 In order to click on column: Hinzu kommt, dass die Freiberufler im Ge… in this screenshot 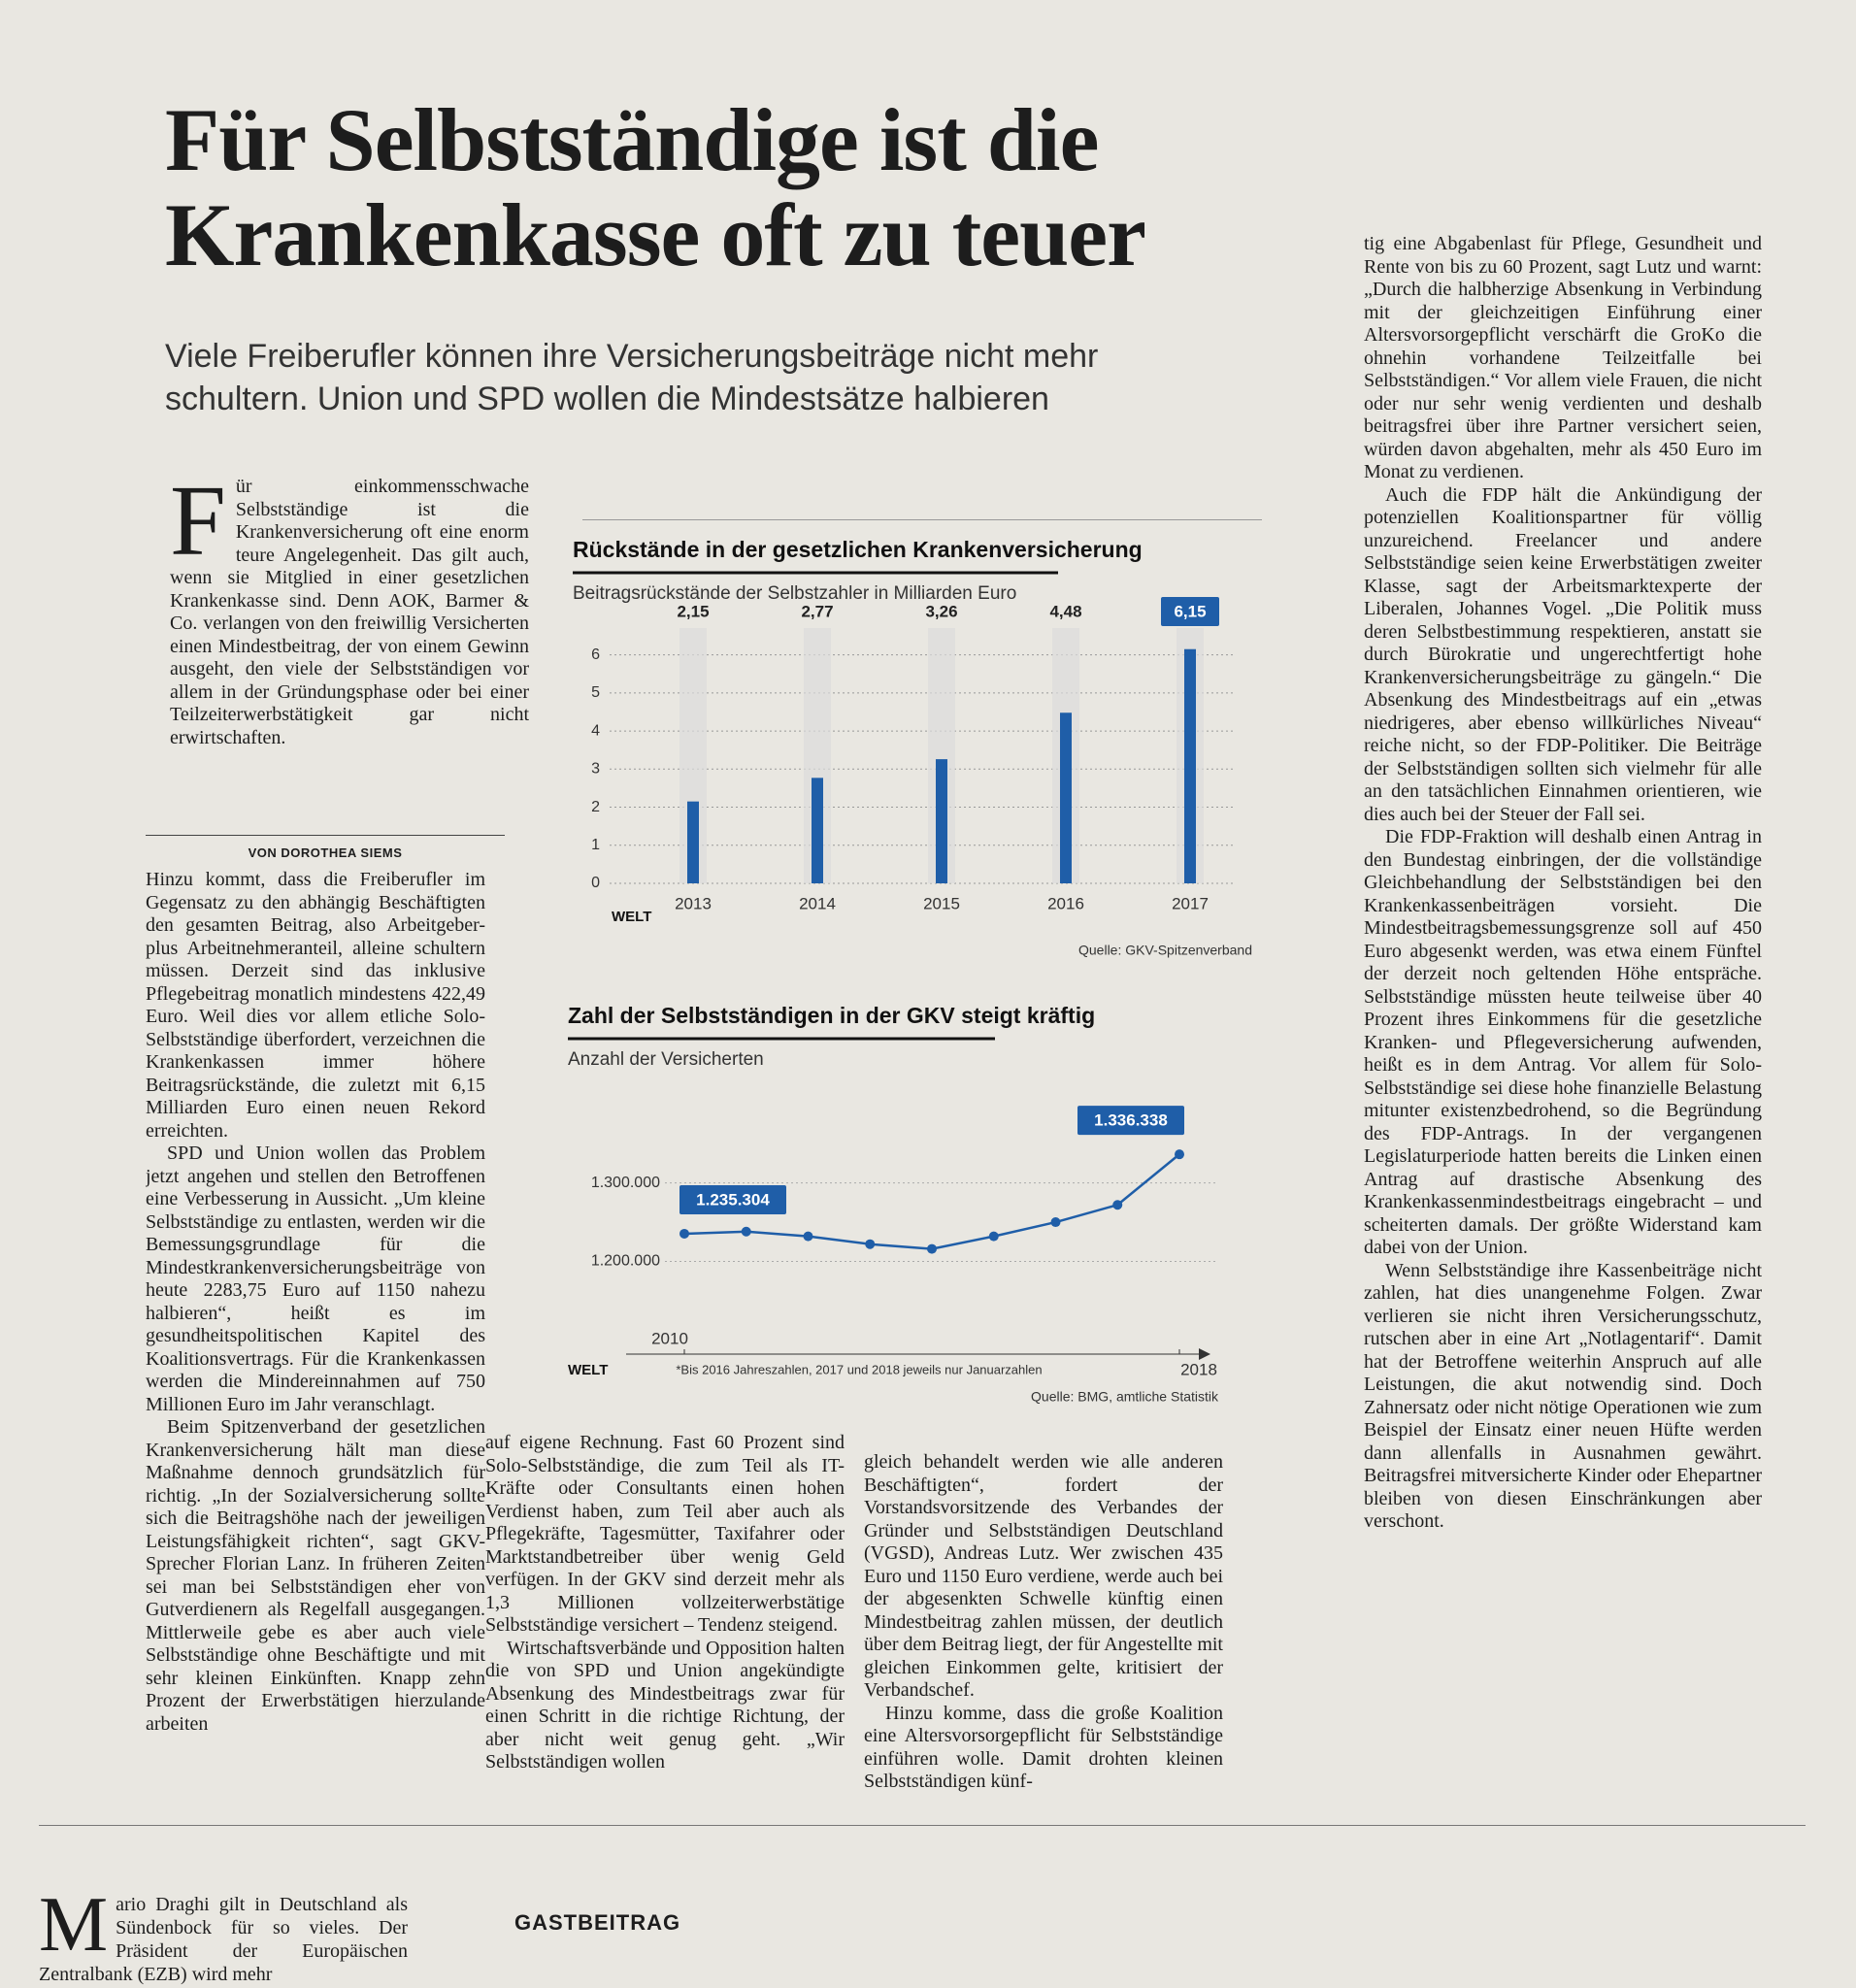, I will do `click(315, 1342)`.